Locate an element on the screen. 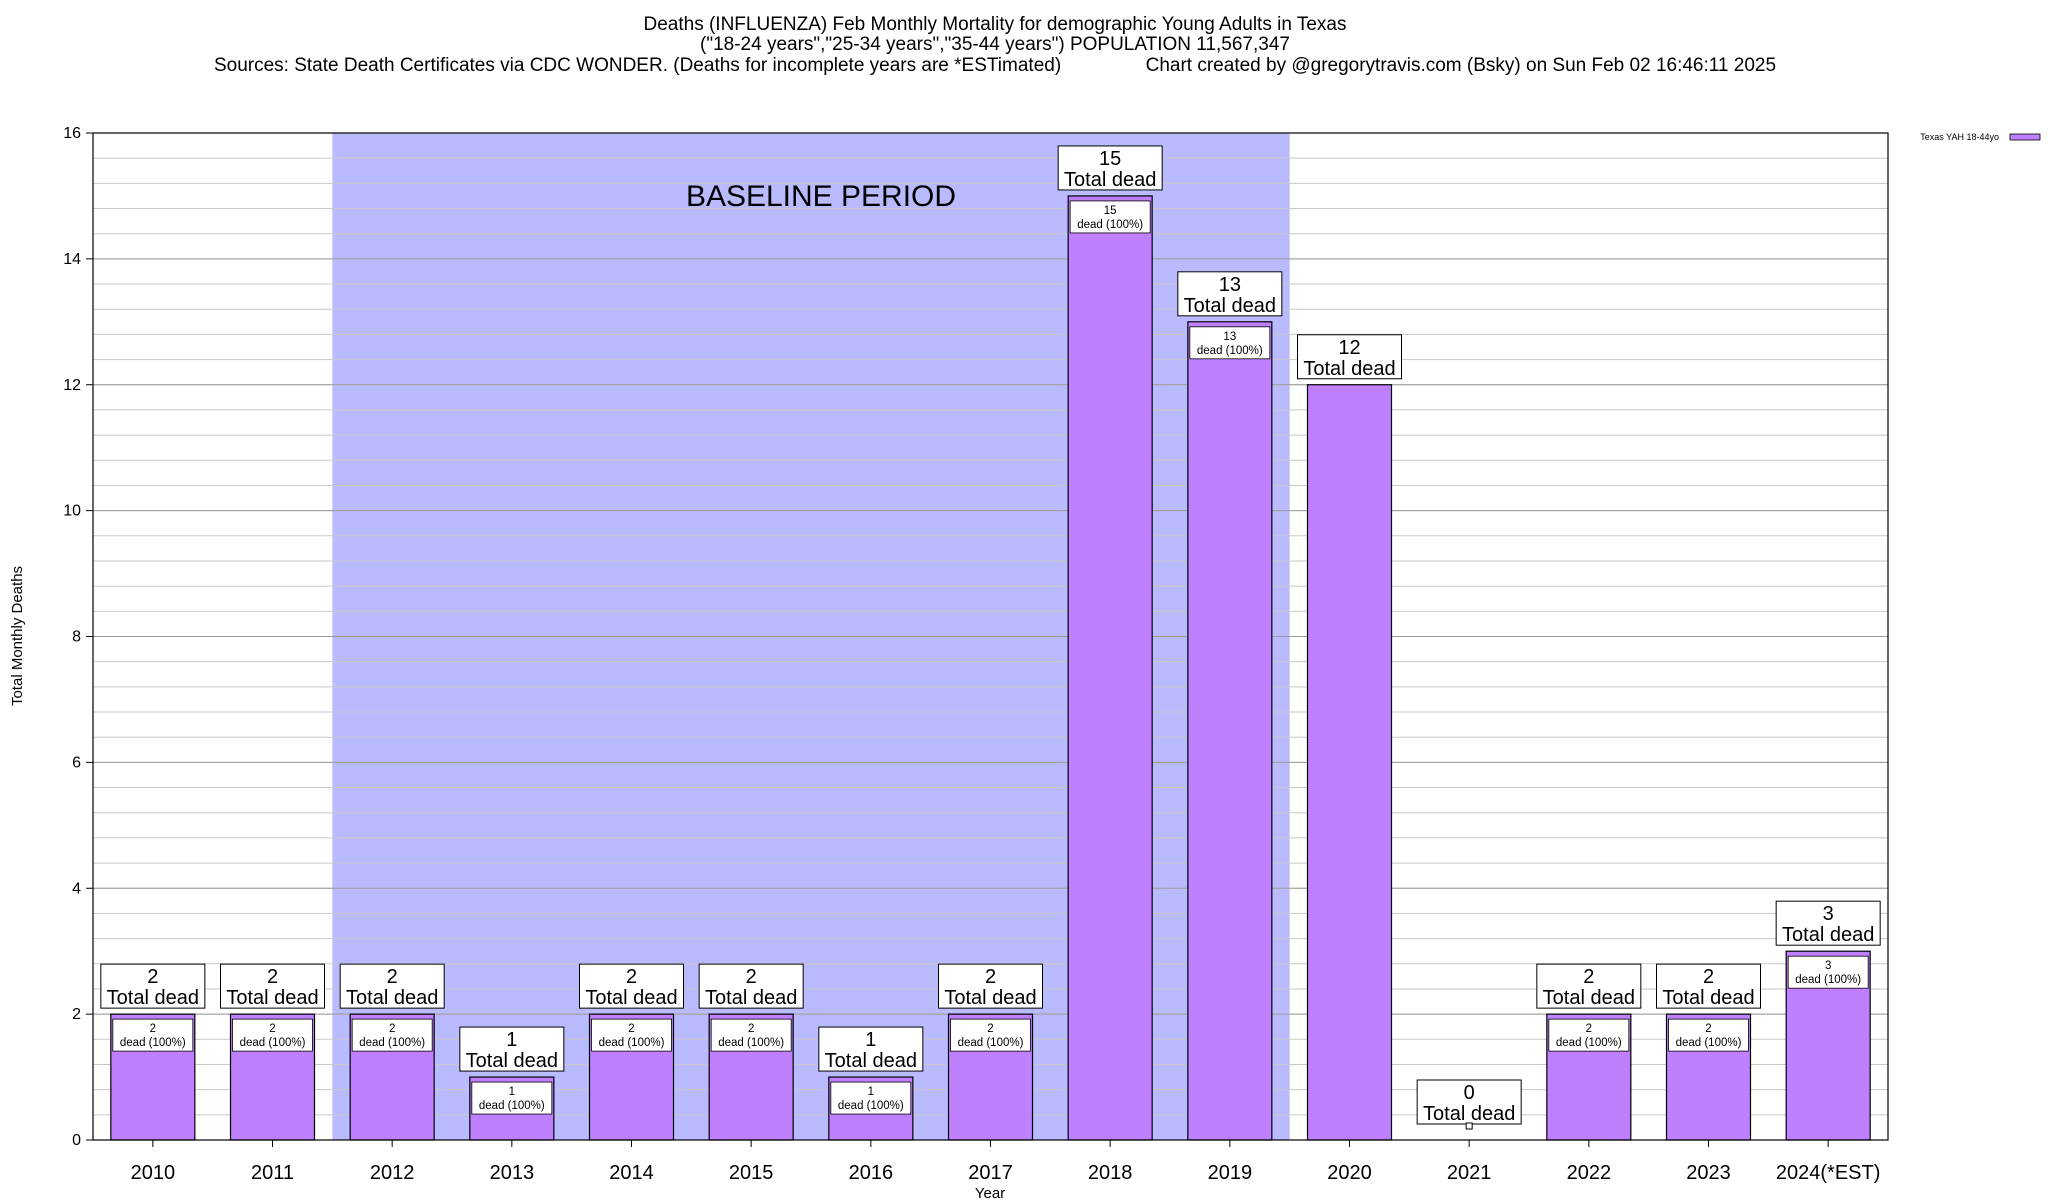 The width and height of the screenshot is (2048, 1200). y-axis-title: Total Monthly Deaths is located at coordinates (17, 636).